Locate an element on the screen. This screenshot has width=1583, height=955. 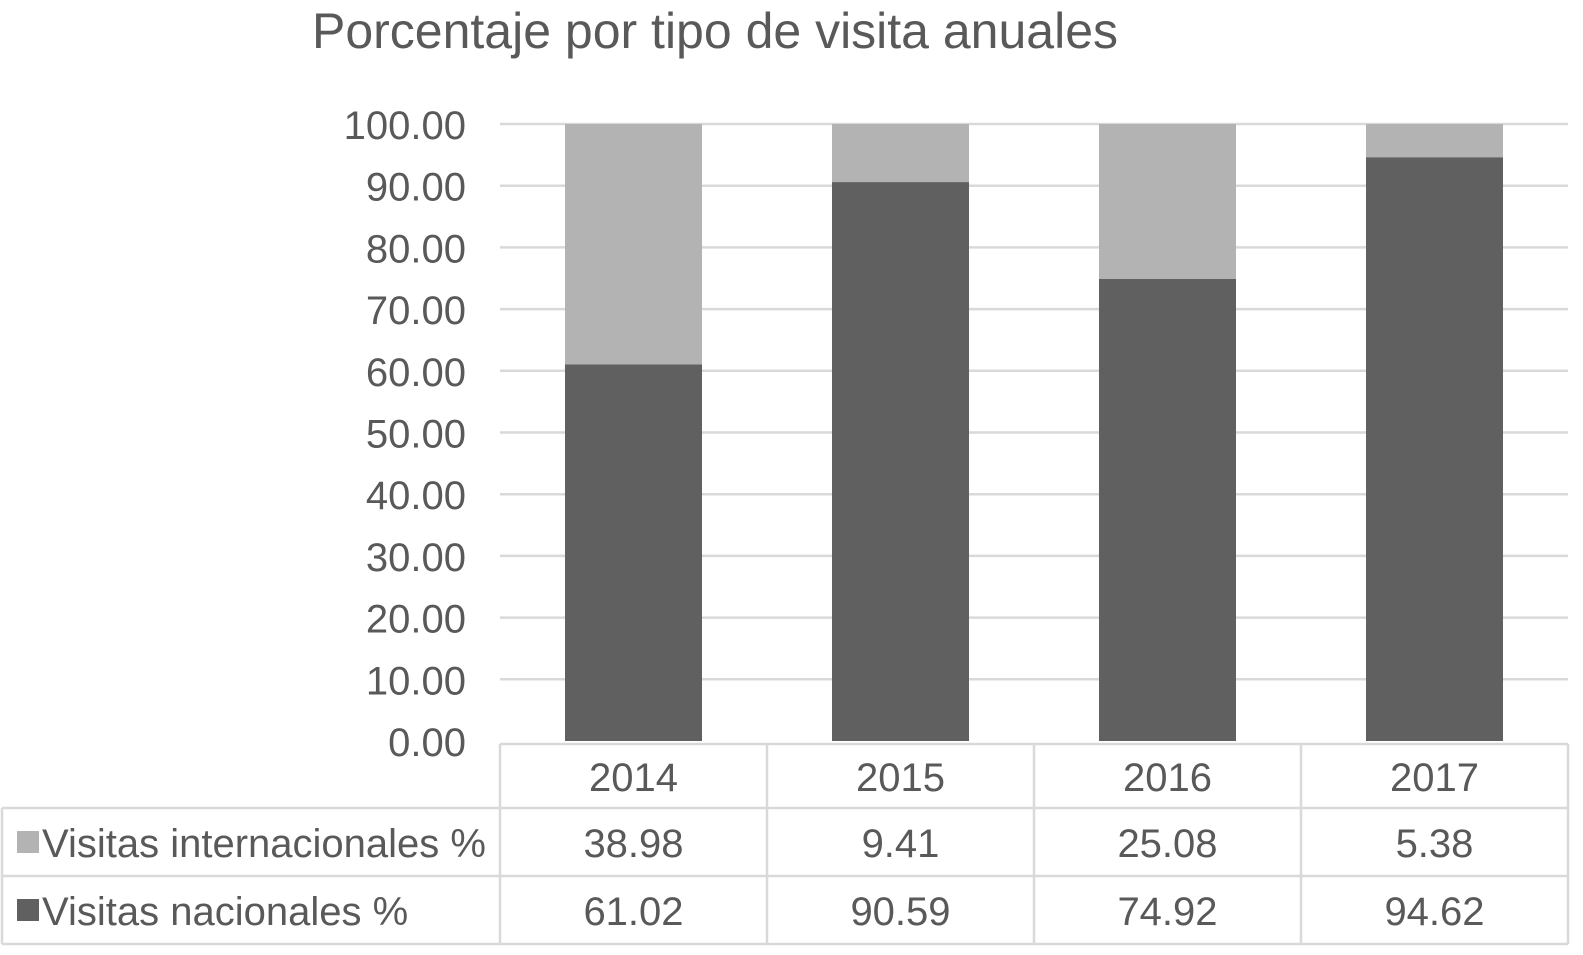
y-tick-label: 80.00 is located at coordinates (416, 249).